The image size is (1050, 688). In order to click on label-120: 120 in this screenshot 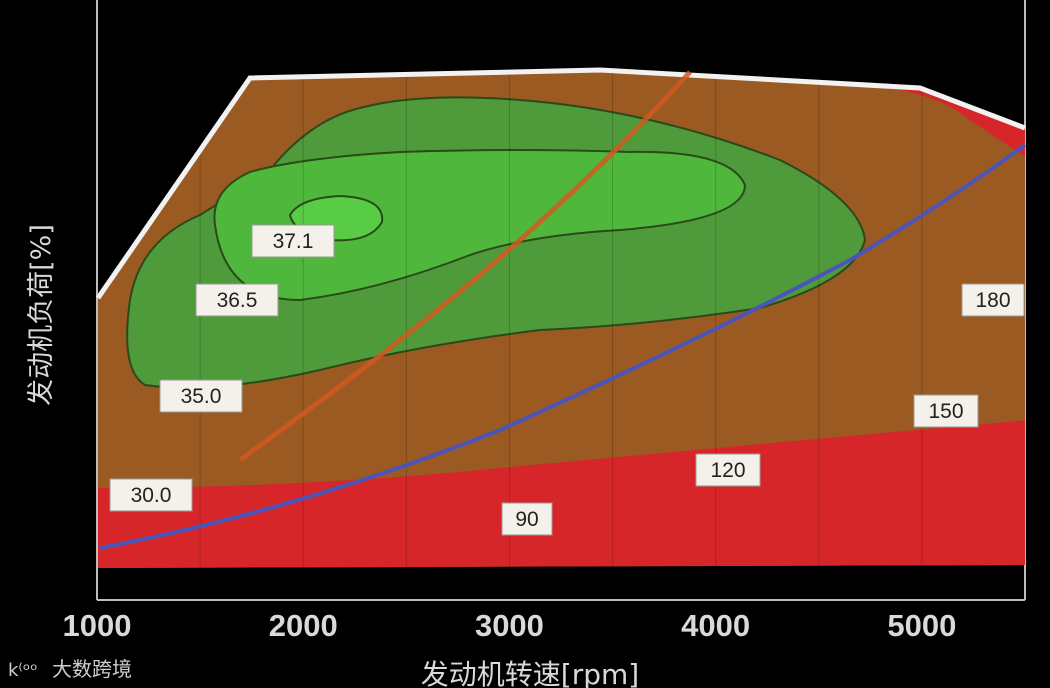, I will do `click(728, 470)`.